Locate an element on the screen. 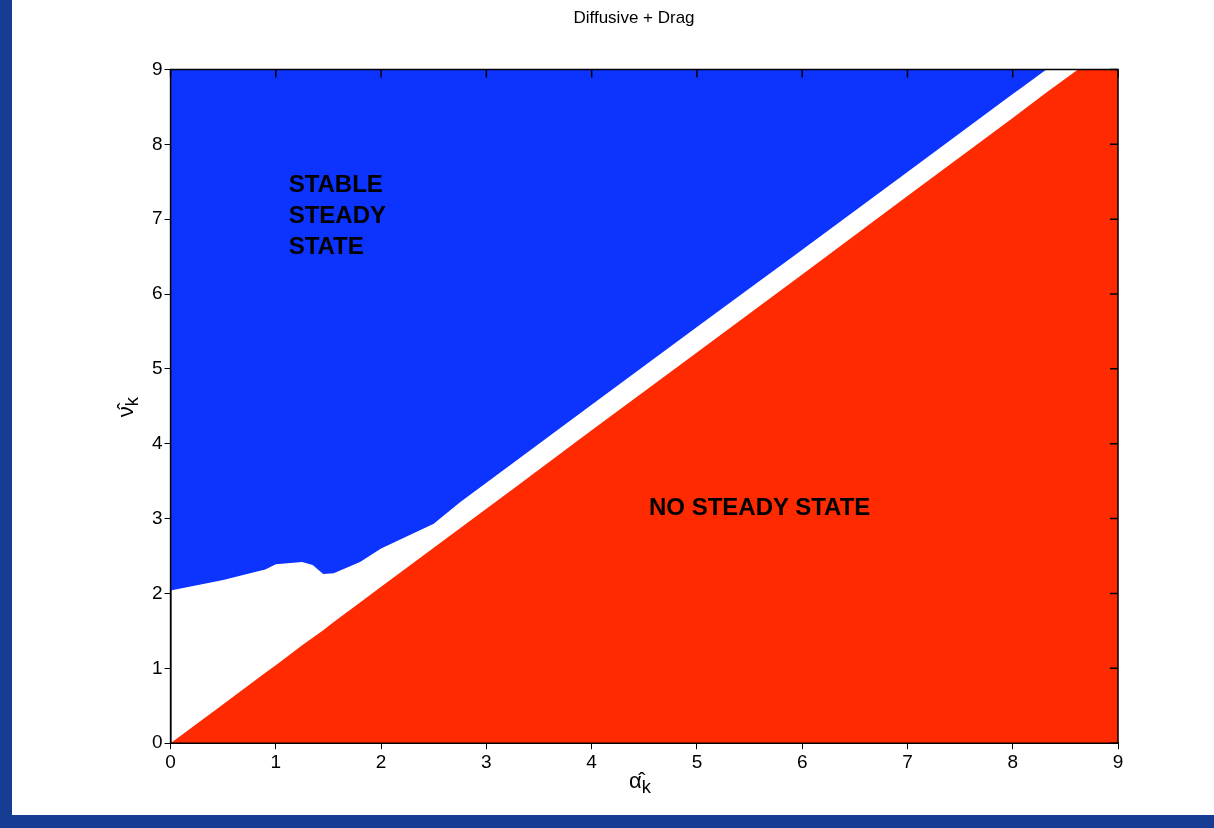 This screenshot has width=1214, height=828. x-tick-label: 7 is located at coordinates (907, 761).